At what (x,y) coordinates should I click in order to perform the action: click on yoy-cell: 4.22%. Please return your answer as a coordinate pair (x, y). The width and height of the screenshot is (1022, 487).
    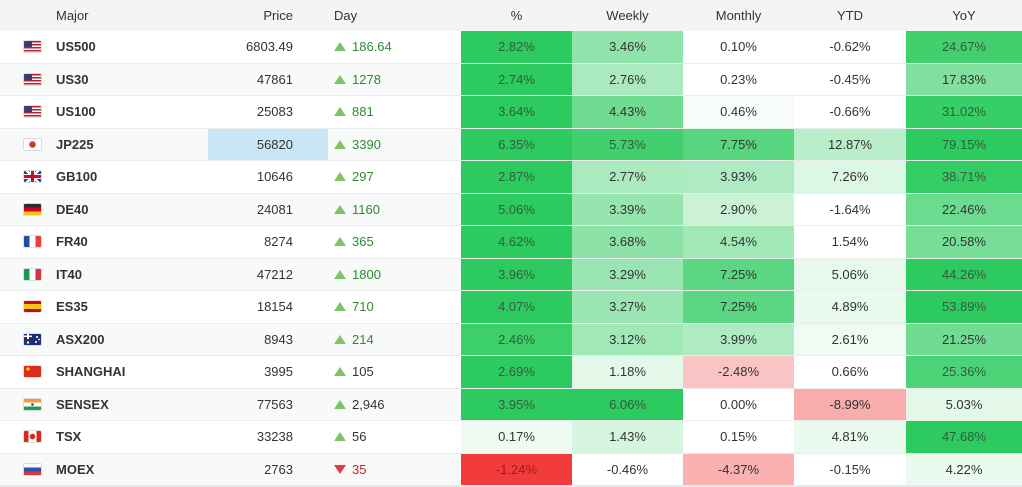
    Looking at the image, I should click on (964, 469).